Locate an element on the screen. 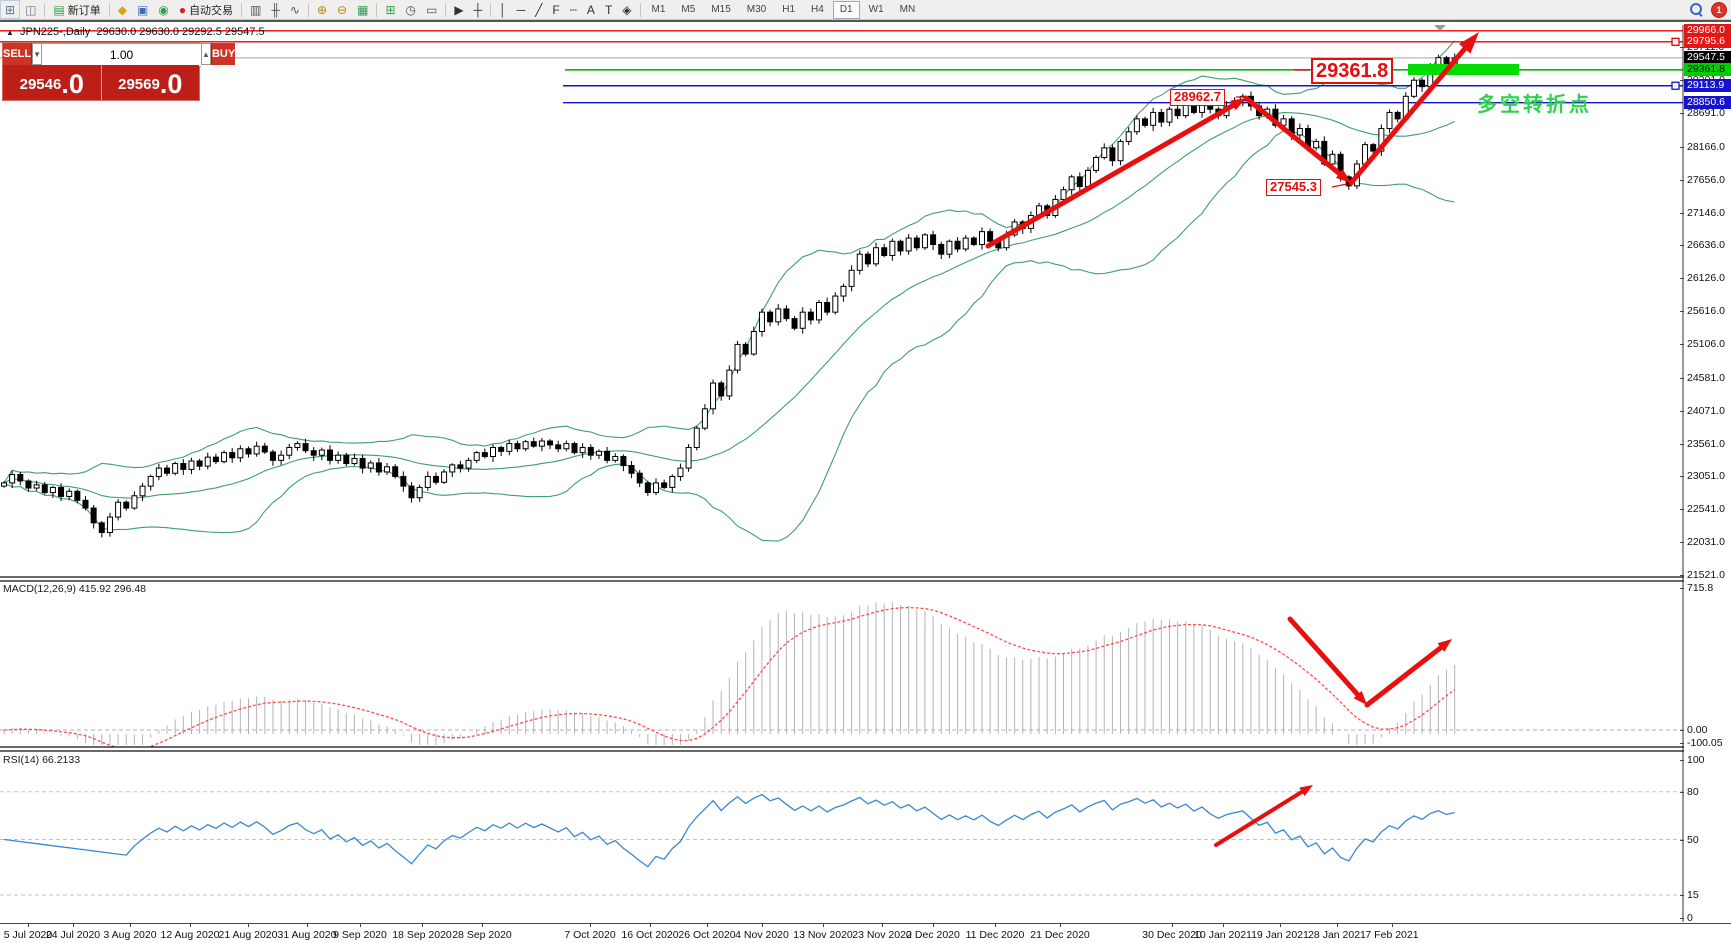  timeframe-mn: MN is located at coordinates (907, 9).